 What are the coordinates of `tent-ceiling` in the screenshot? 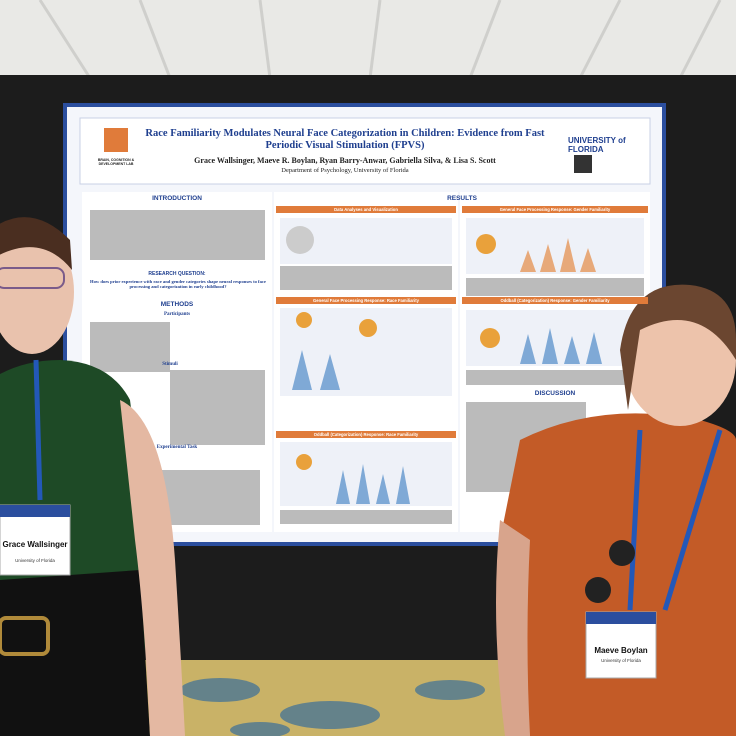 It's located at (368, 40).